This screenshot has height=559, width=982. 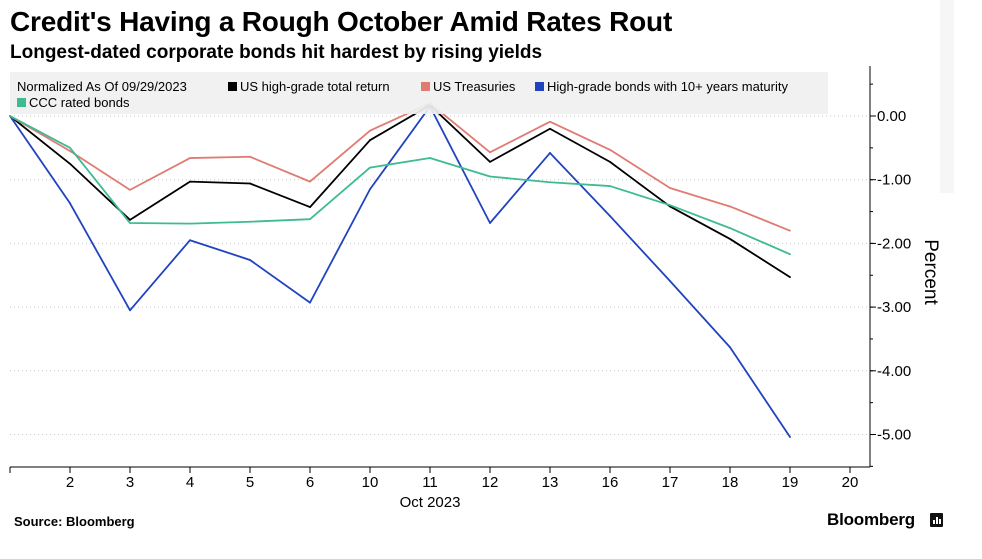 What do you see at coordinates (894, 243) in the screenshot?
I see `y-tick-label: -2.00` at bounding box center [894, 243].